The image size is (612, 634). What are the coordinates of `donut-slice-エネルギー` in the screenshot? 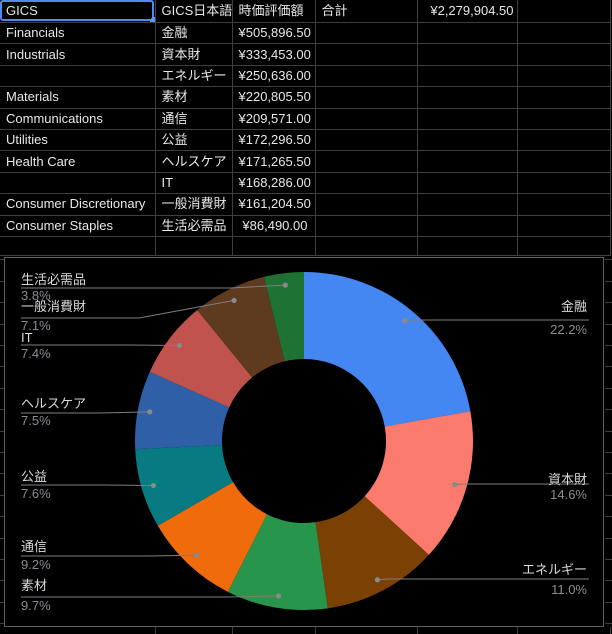 It's located at (372, 552).